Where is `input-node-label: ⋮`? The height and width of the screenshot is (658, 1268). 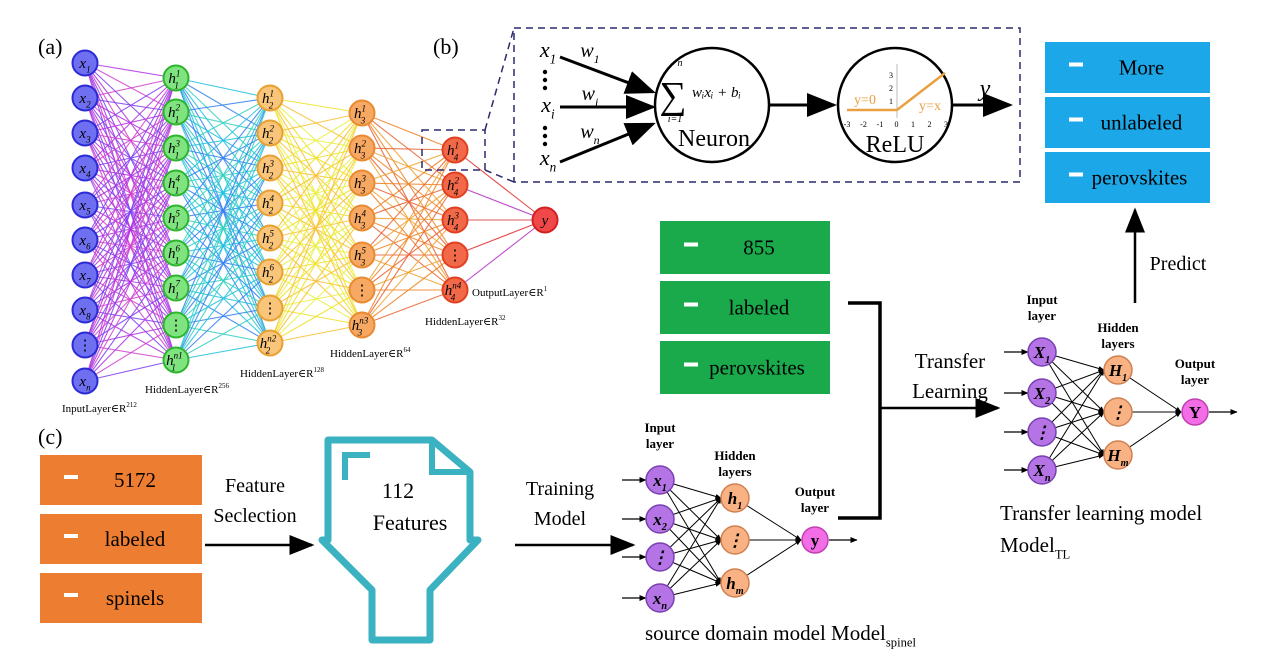 input-node-label: ⋮ is located at coordinates (1042, 432).